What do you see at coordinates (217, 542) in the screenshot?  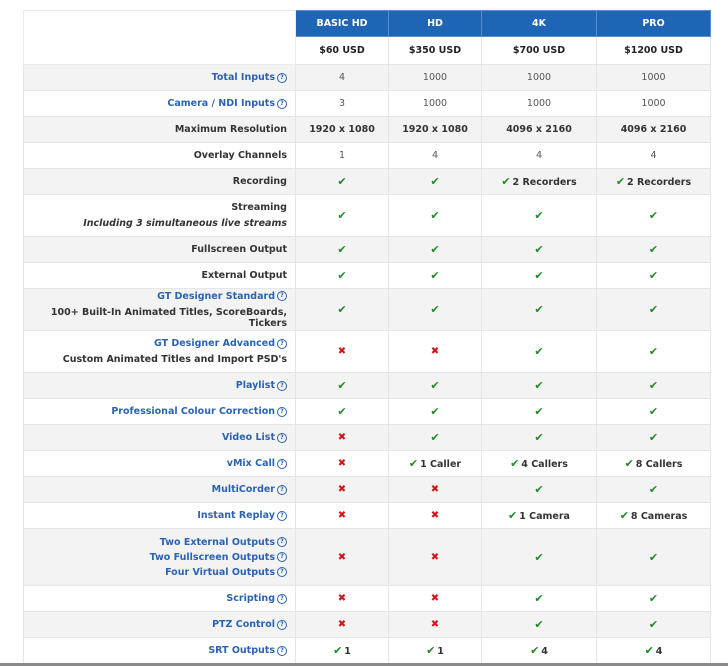 I see `feature-label-text: Two External Outputs` at bounding box center [217, 542].